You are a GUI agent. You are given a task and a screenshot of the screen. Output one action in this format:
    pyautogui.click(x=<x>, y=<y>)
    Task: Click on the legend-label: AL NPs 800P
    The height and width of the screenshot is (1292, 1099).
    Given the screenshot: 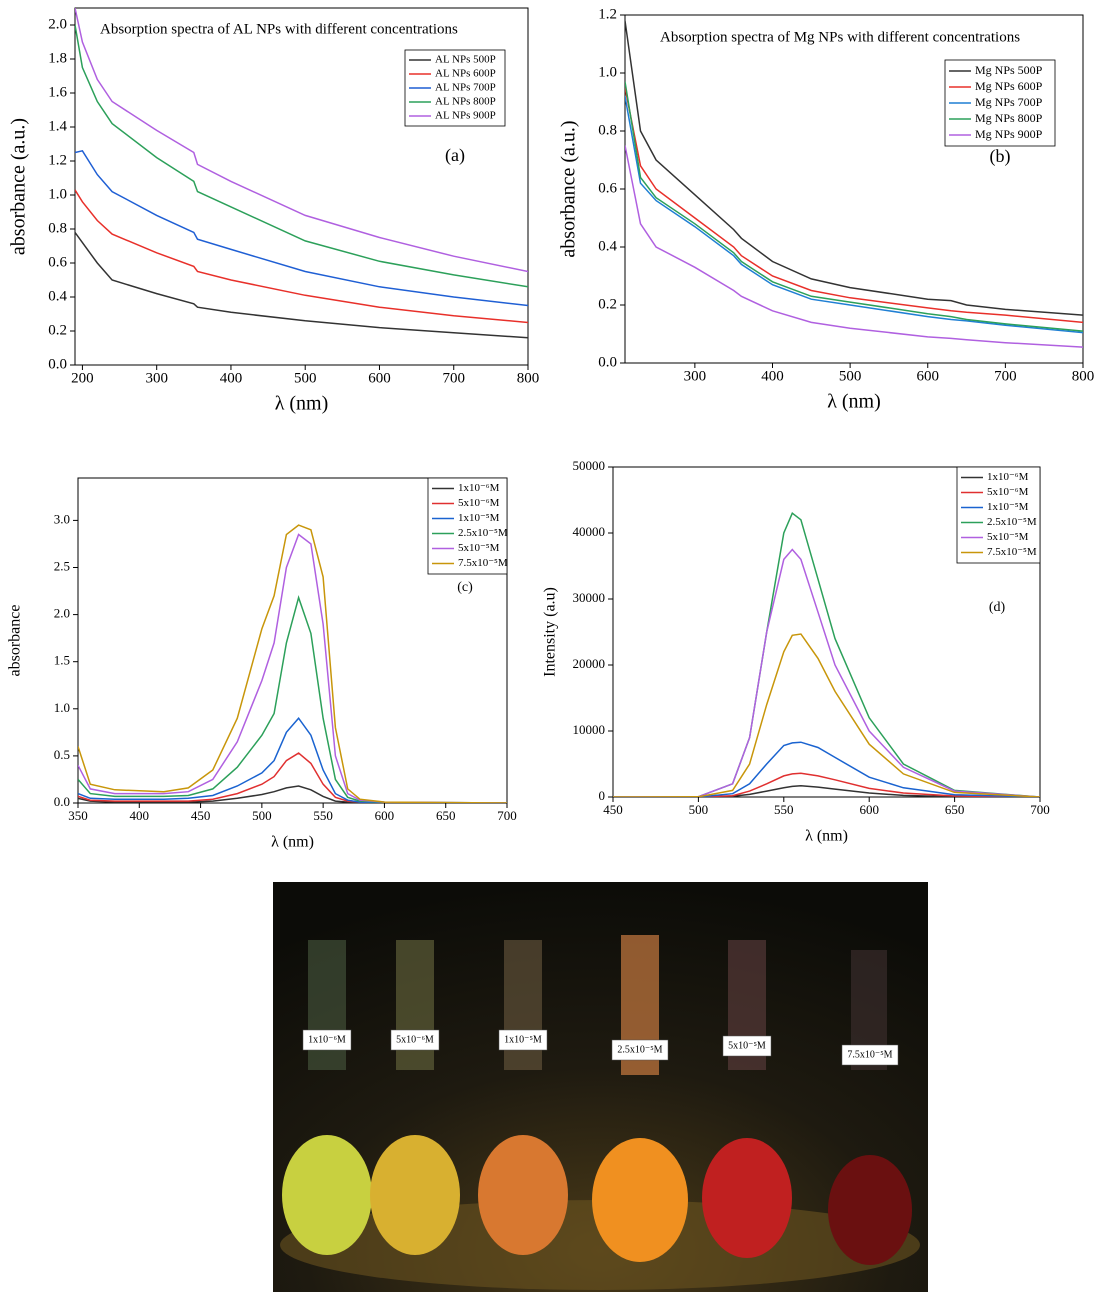 What is the action you would take?
    pyautogui.click(x=465, y=102)
    